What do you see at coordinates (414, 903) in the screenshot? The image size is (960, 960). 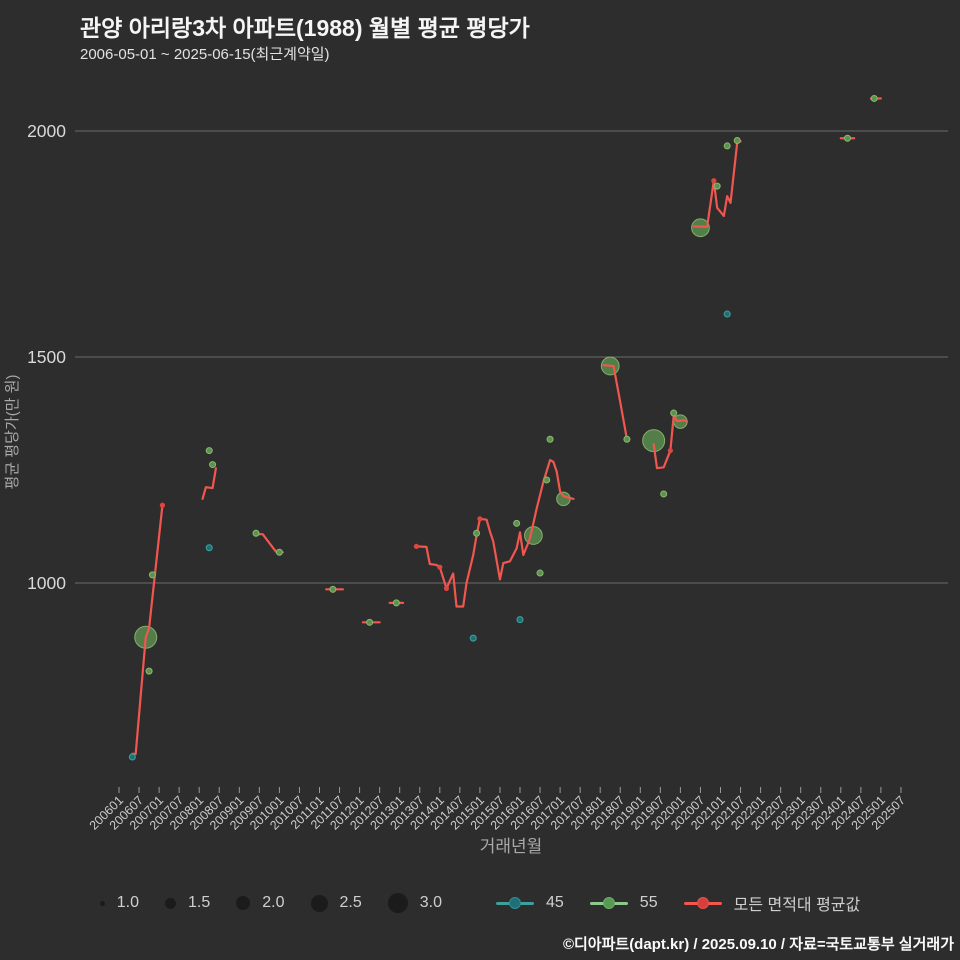 I see `size-legend-item-5: 3.0` at bounding box center [414, 903].